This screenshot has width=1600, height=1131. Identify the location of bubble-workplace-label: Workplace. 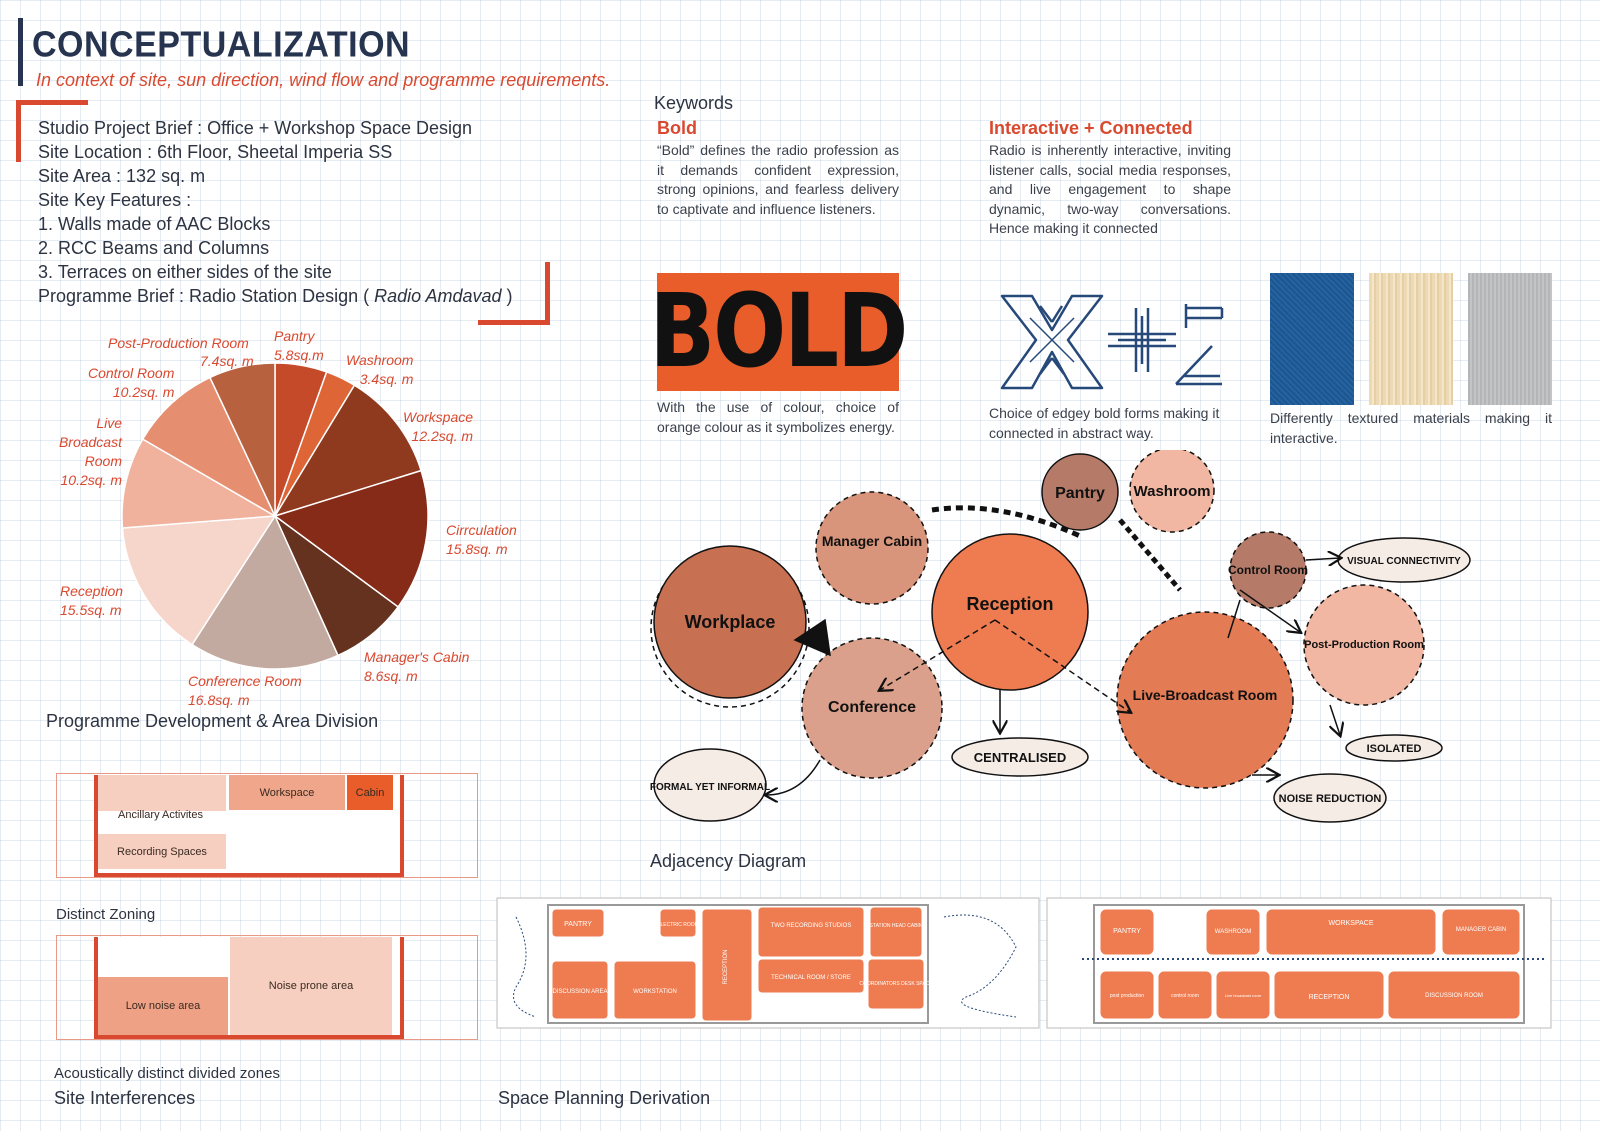
(730, 622).